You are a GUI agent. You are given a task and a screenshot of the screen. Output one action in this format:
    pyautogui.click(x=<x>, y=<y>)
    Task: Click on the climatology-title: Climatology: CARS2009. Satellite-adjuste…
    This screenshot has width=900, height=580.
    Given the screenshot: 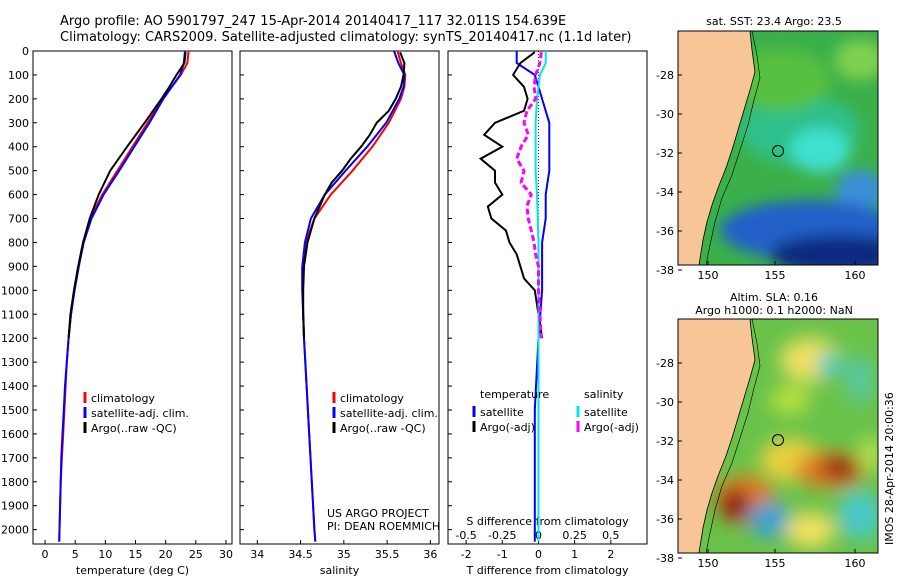 What is the action you would take?
    pyautogui.click(x=346, y=37)
    